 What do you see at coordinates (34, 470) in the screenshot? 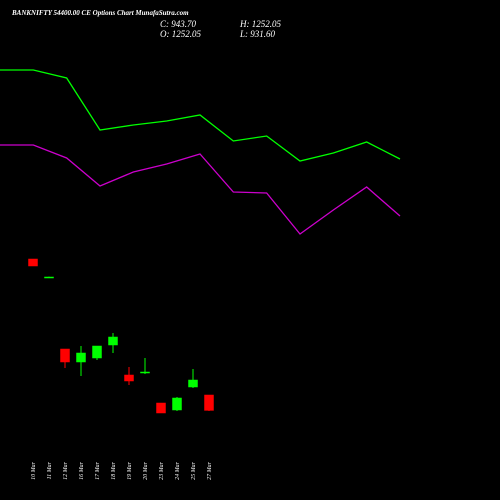
I see `x-tick-label: 10 Mar` at bounding box center [34, 470].